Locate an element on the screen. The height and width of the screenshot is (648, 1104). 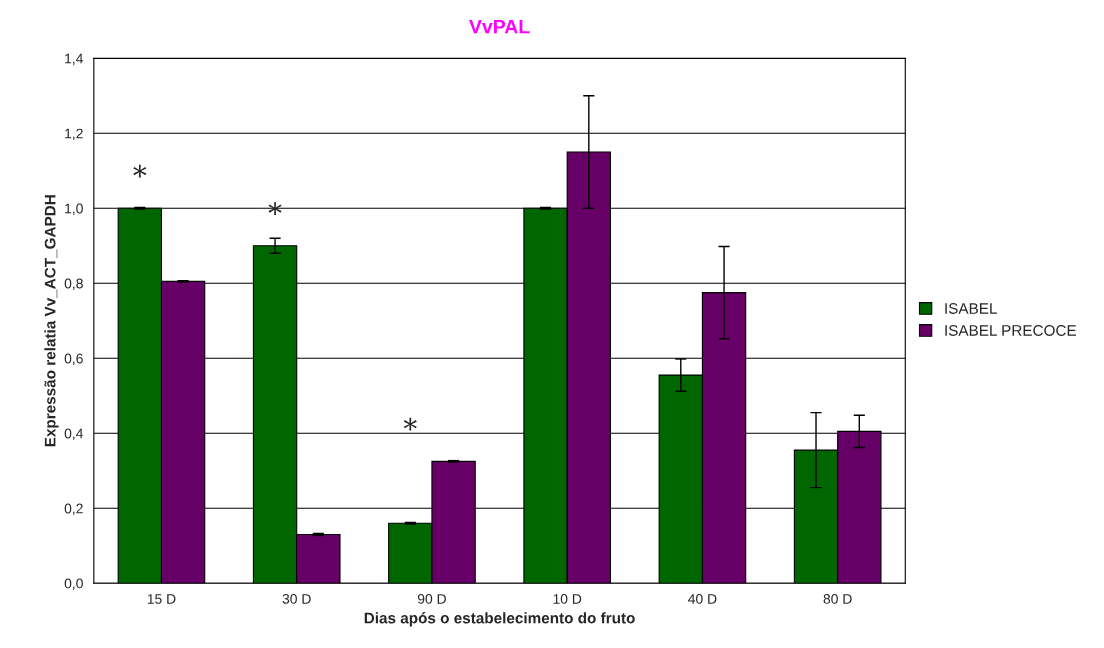
x-tick-label: 90 D is located at coordinates (431, 598).